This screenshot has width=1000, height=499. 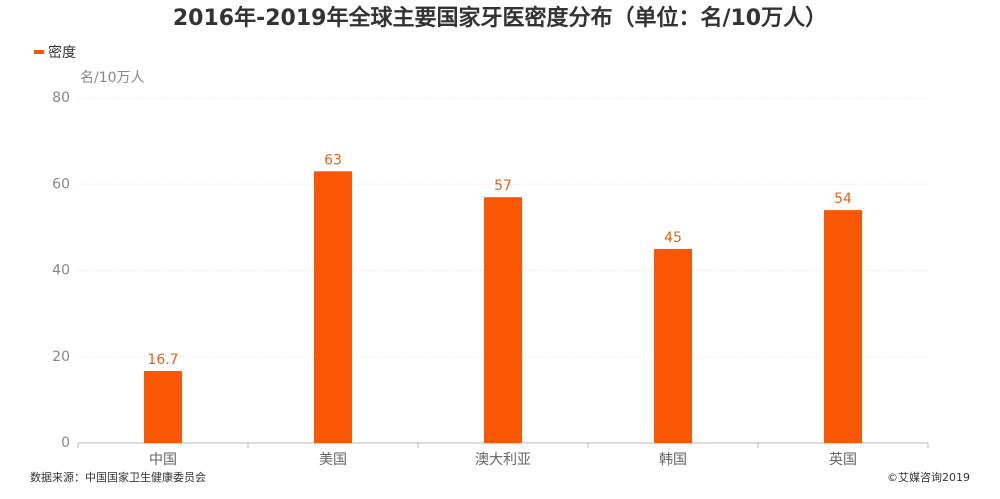 What do you see at coordinates (65, 443) in the screenshot?
I see `y-tick-label: 0` at bounding box center [65, 443].